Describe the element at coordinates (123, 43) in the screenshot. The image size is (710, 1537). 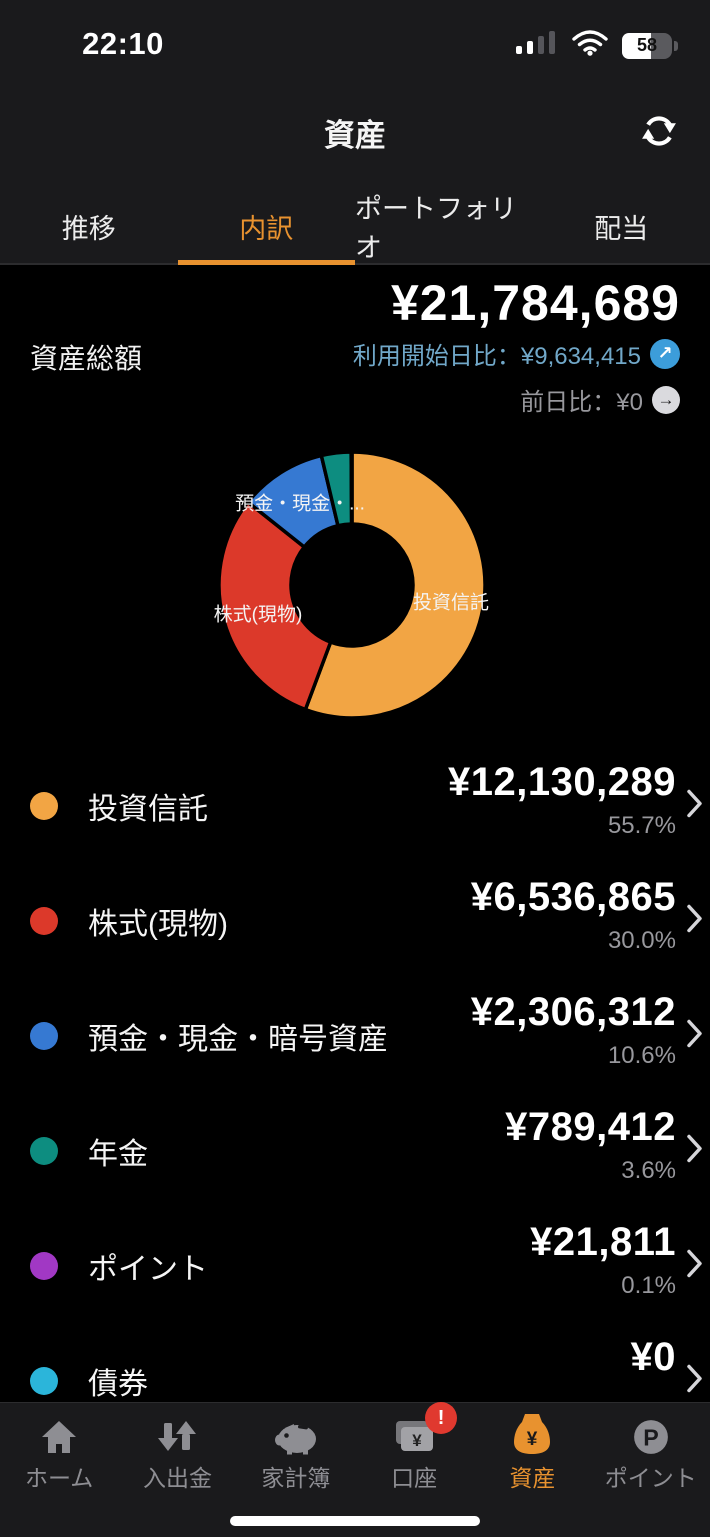
I see `clock: 22:10` at that location.